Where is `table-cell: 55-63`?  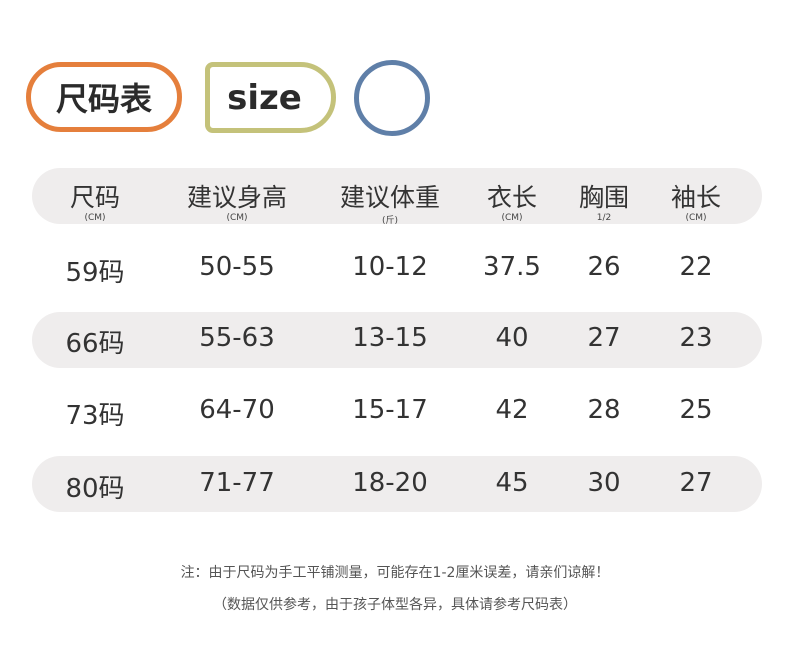
table-cell: 55-63 is located at coordinates (237, 338).